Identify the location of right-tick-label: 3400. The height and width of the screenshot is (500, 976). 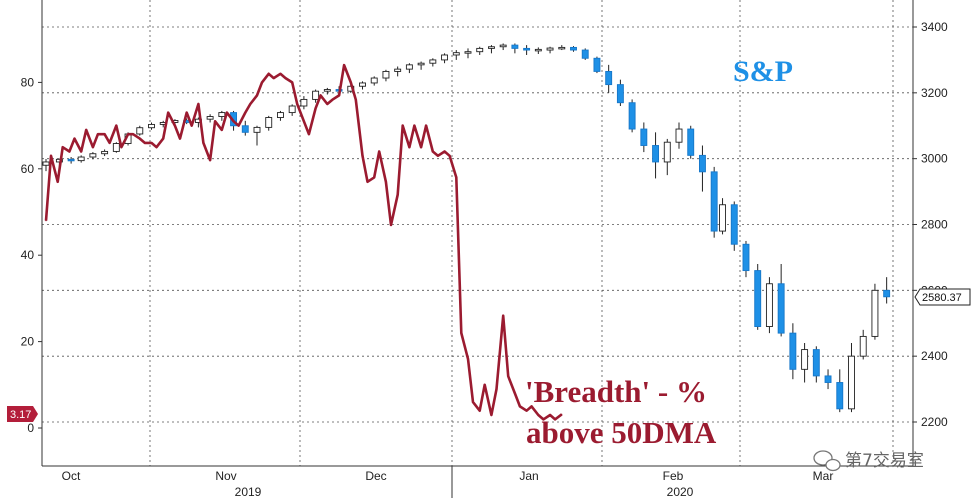
(934, 27).